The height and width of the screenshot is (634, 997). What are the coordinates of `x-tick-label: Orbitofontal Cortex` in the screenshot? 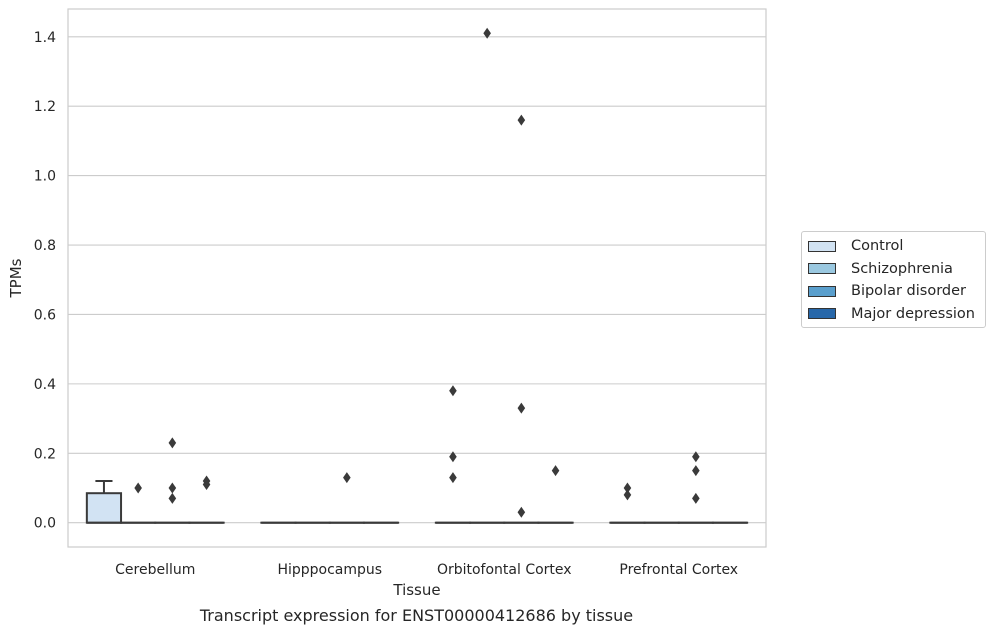 It's located at (504, 570).